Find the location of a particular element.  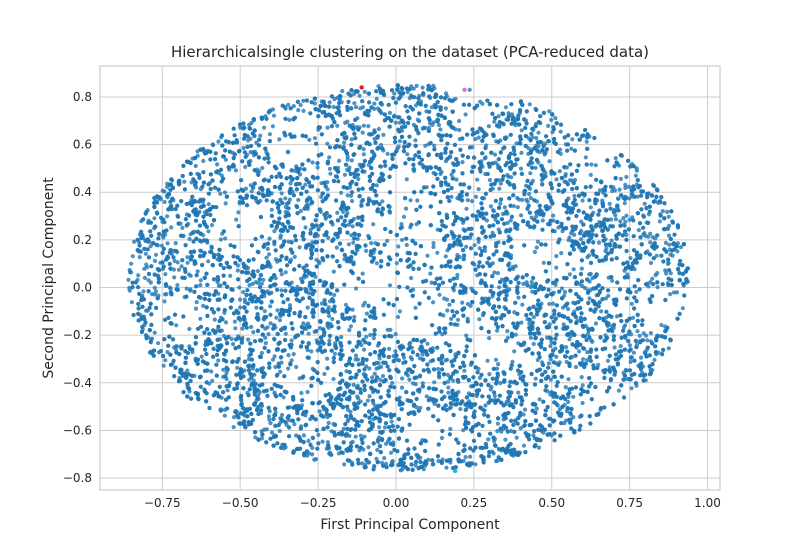

x-tick-label: 0.50 is located at coordinates (551, 503).